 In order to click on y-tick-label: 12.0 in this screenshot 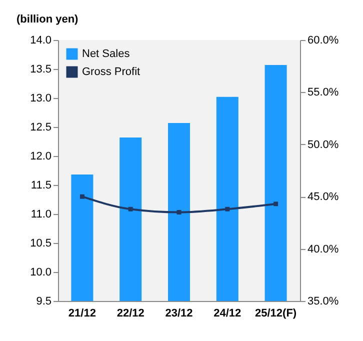, I will do `click(41, 156)`.